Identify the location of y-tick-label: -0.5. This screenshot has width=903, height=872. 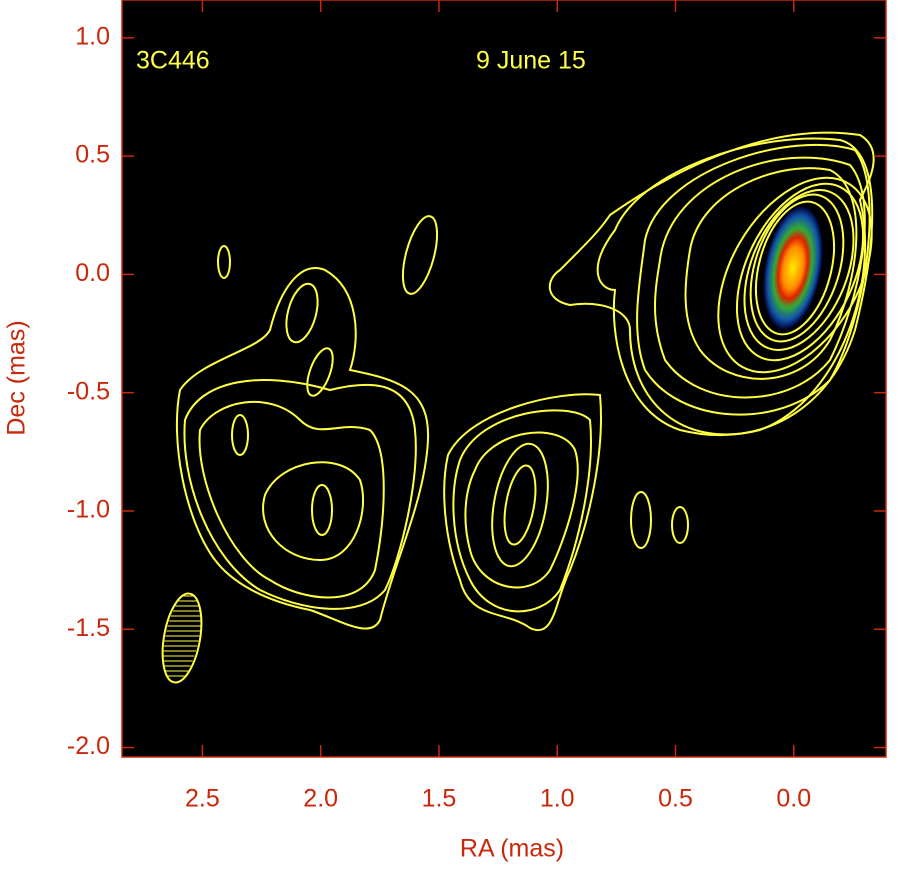
(88, 391).